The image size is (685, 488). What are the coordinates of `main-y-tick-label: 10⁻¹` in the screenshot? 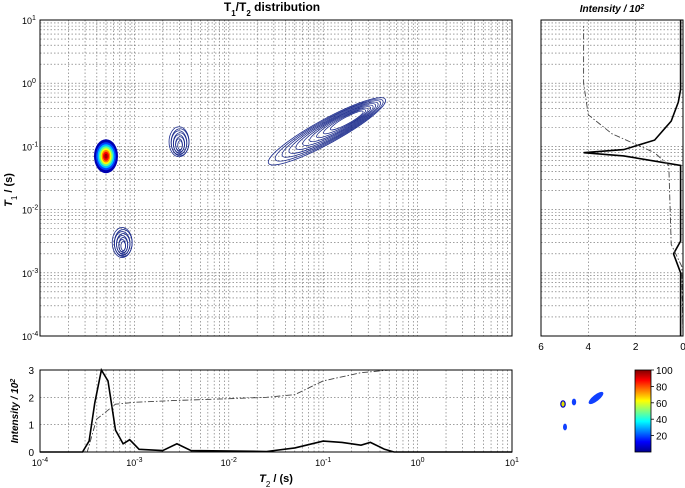 It's located at (30, 146).